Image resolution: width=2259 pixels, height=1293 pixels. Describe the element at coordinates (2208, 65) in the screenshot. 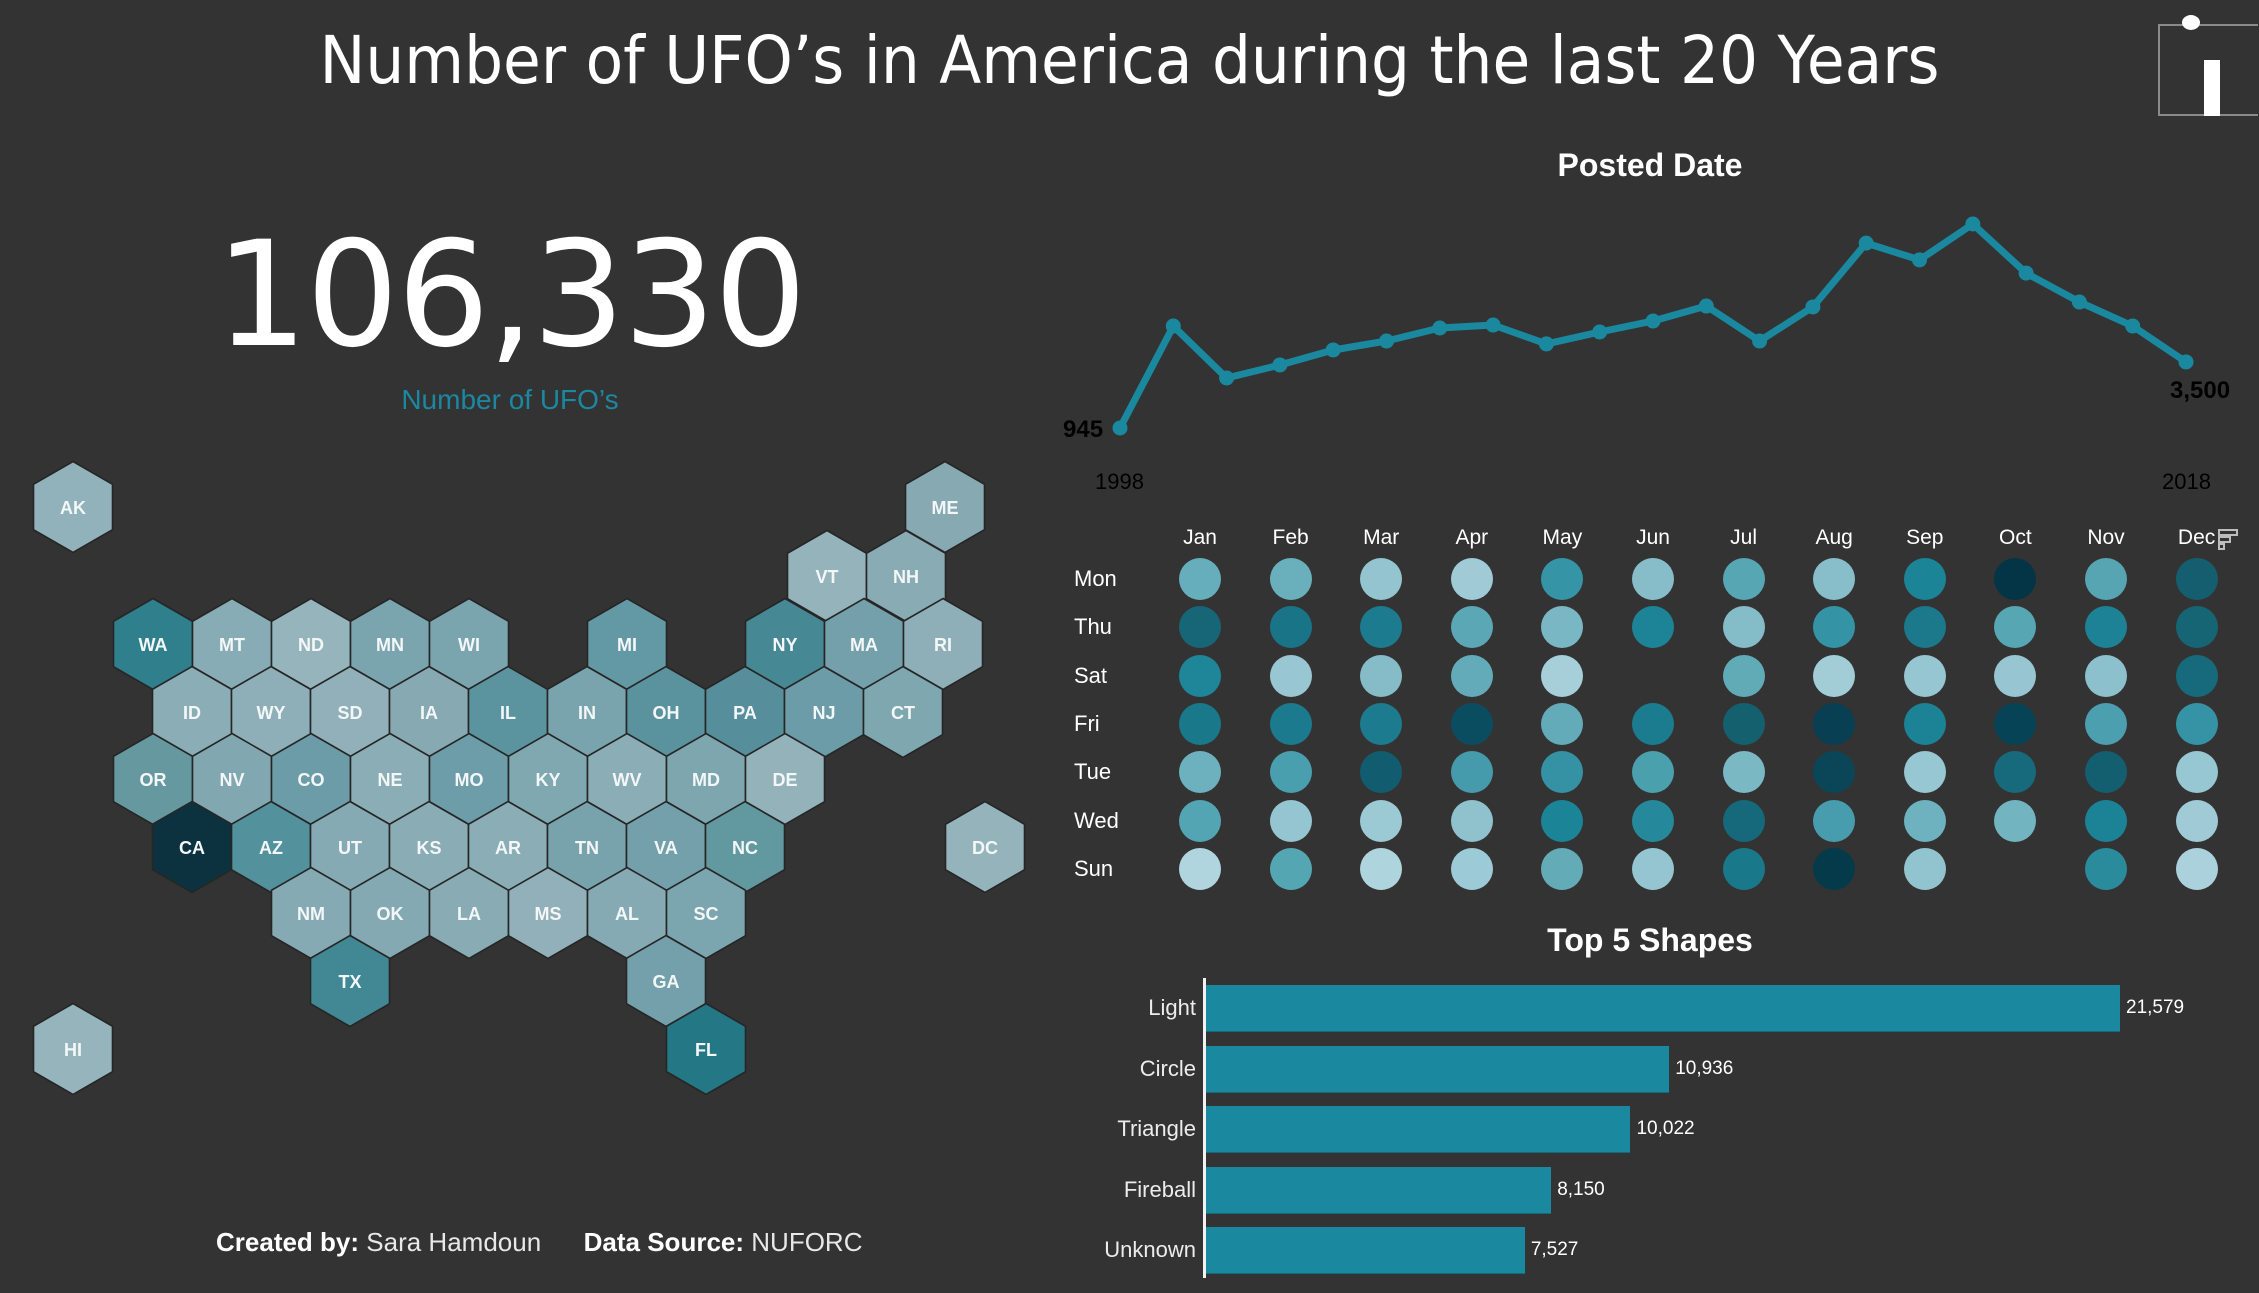

I see `info-icon` at that location.